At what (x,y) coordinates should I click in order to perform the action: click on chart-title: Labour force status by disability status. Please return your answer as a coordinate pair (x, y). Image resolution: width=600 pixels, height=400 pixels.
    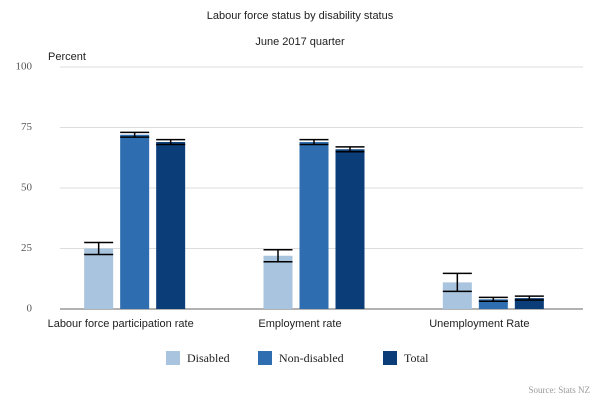
    Looking at the image, I should click on (300, 16).